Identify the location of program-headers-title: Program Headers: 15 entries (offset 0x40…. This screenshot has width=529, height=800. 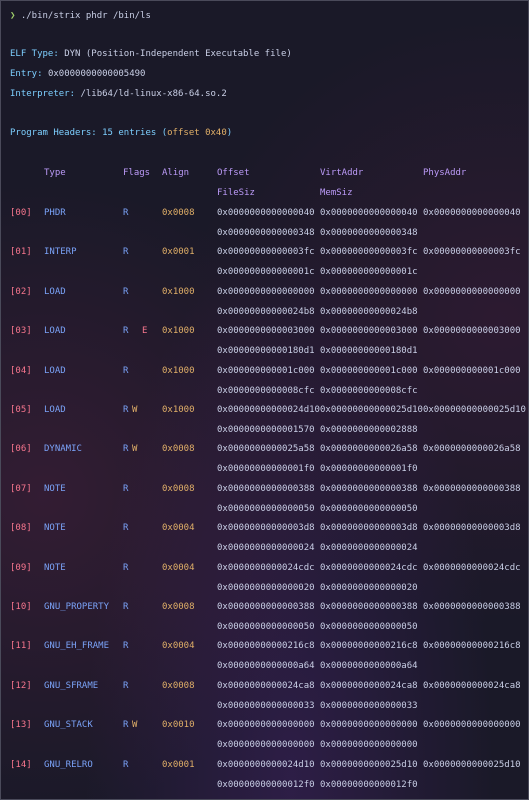
(121, 133).